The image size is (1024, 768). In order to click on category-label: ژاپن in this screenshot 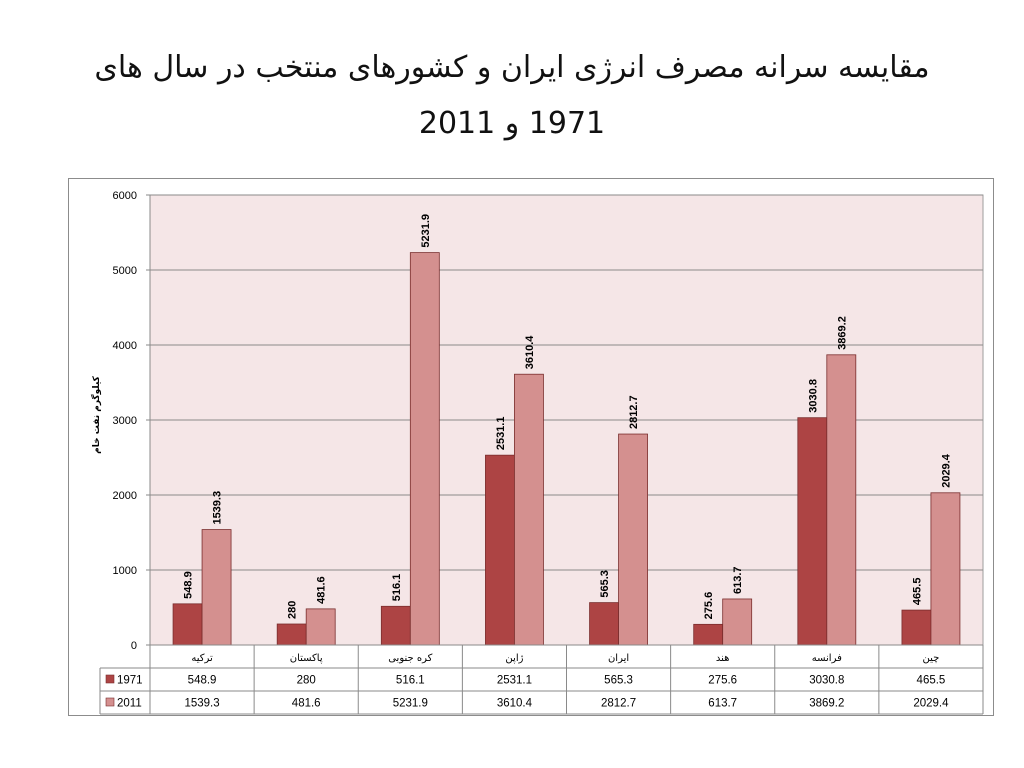, I will do `click(514, 658)`.